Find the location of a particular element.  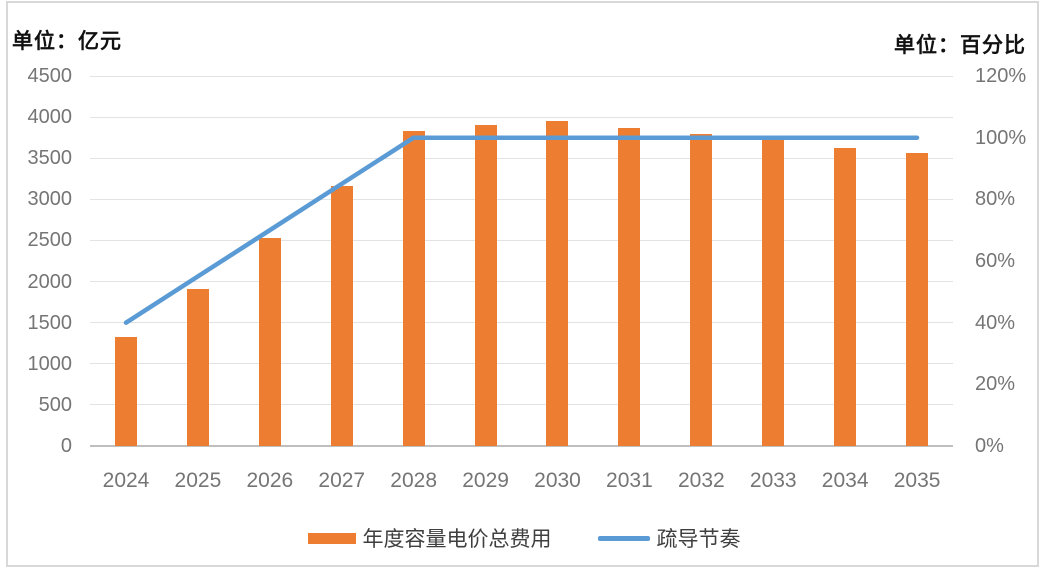

bar-2029 is located at coordinates (485, 285).